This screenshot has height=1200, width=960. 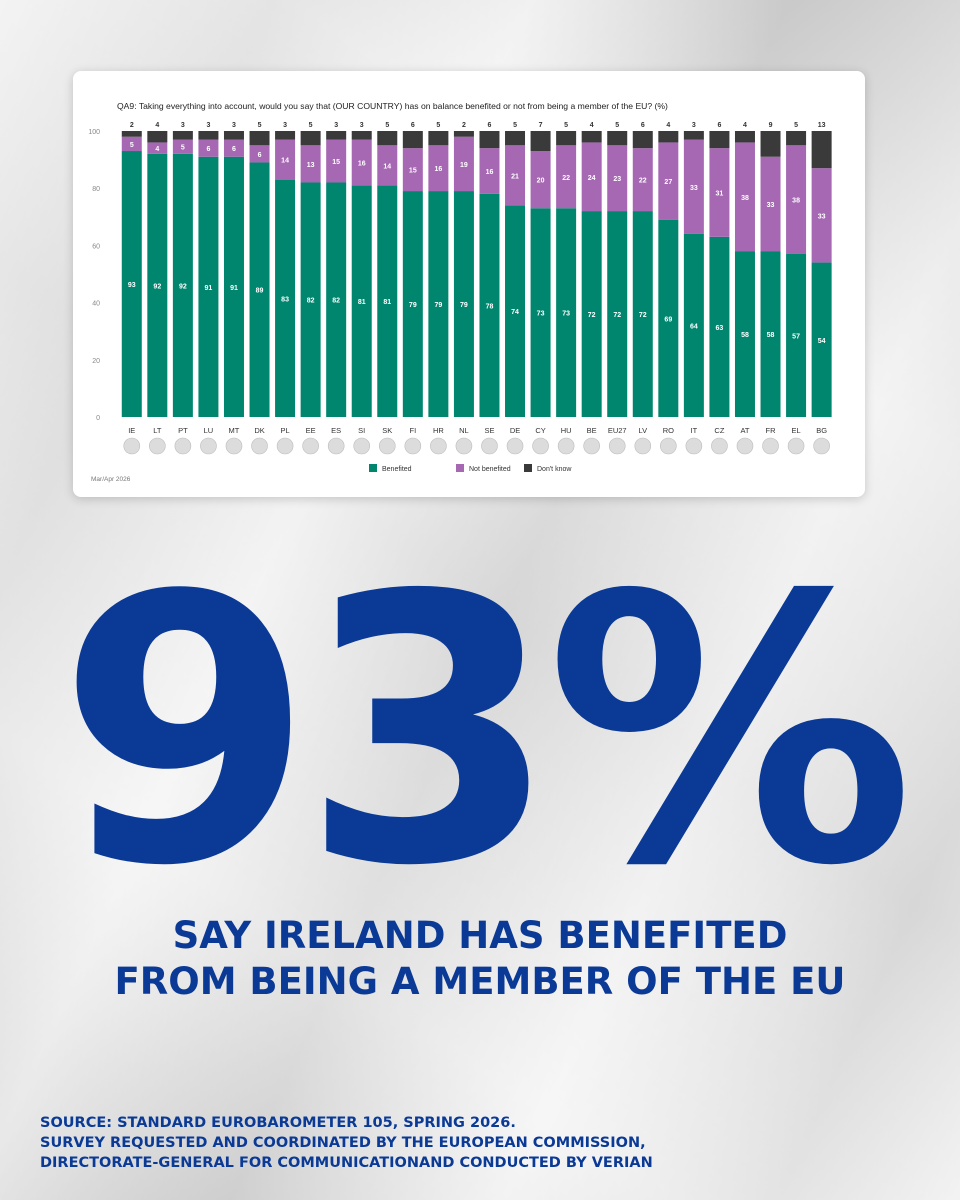 What do you see at coordinates (693, 325) in the screenshot?
I see `bar-benefited-it` at bounding box center [693, 325].